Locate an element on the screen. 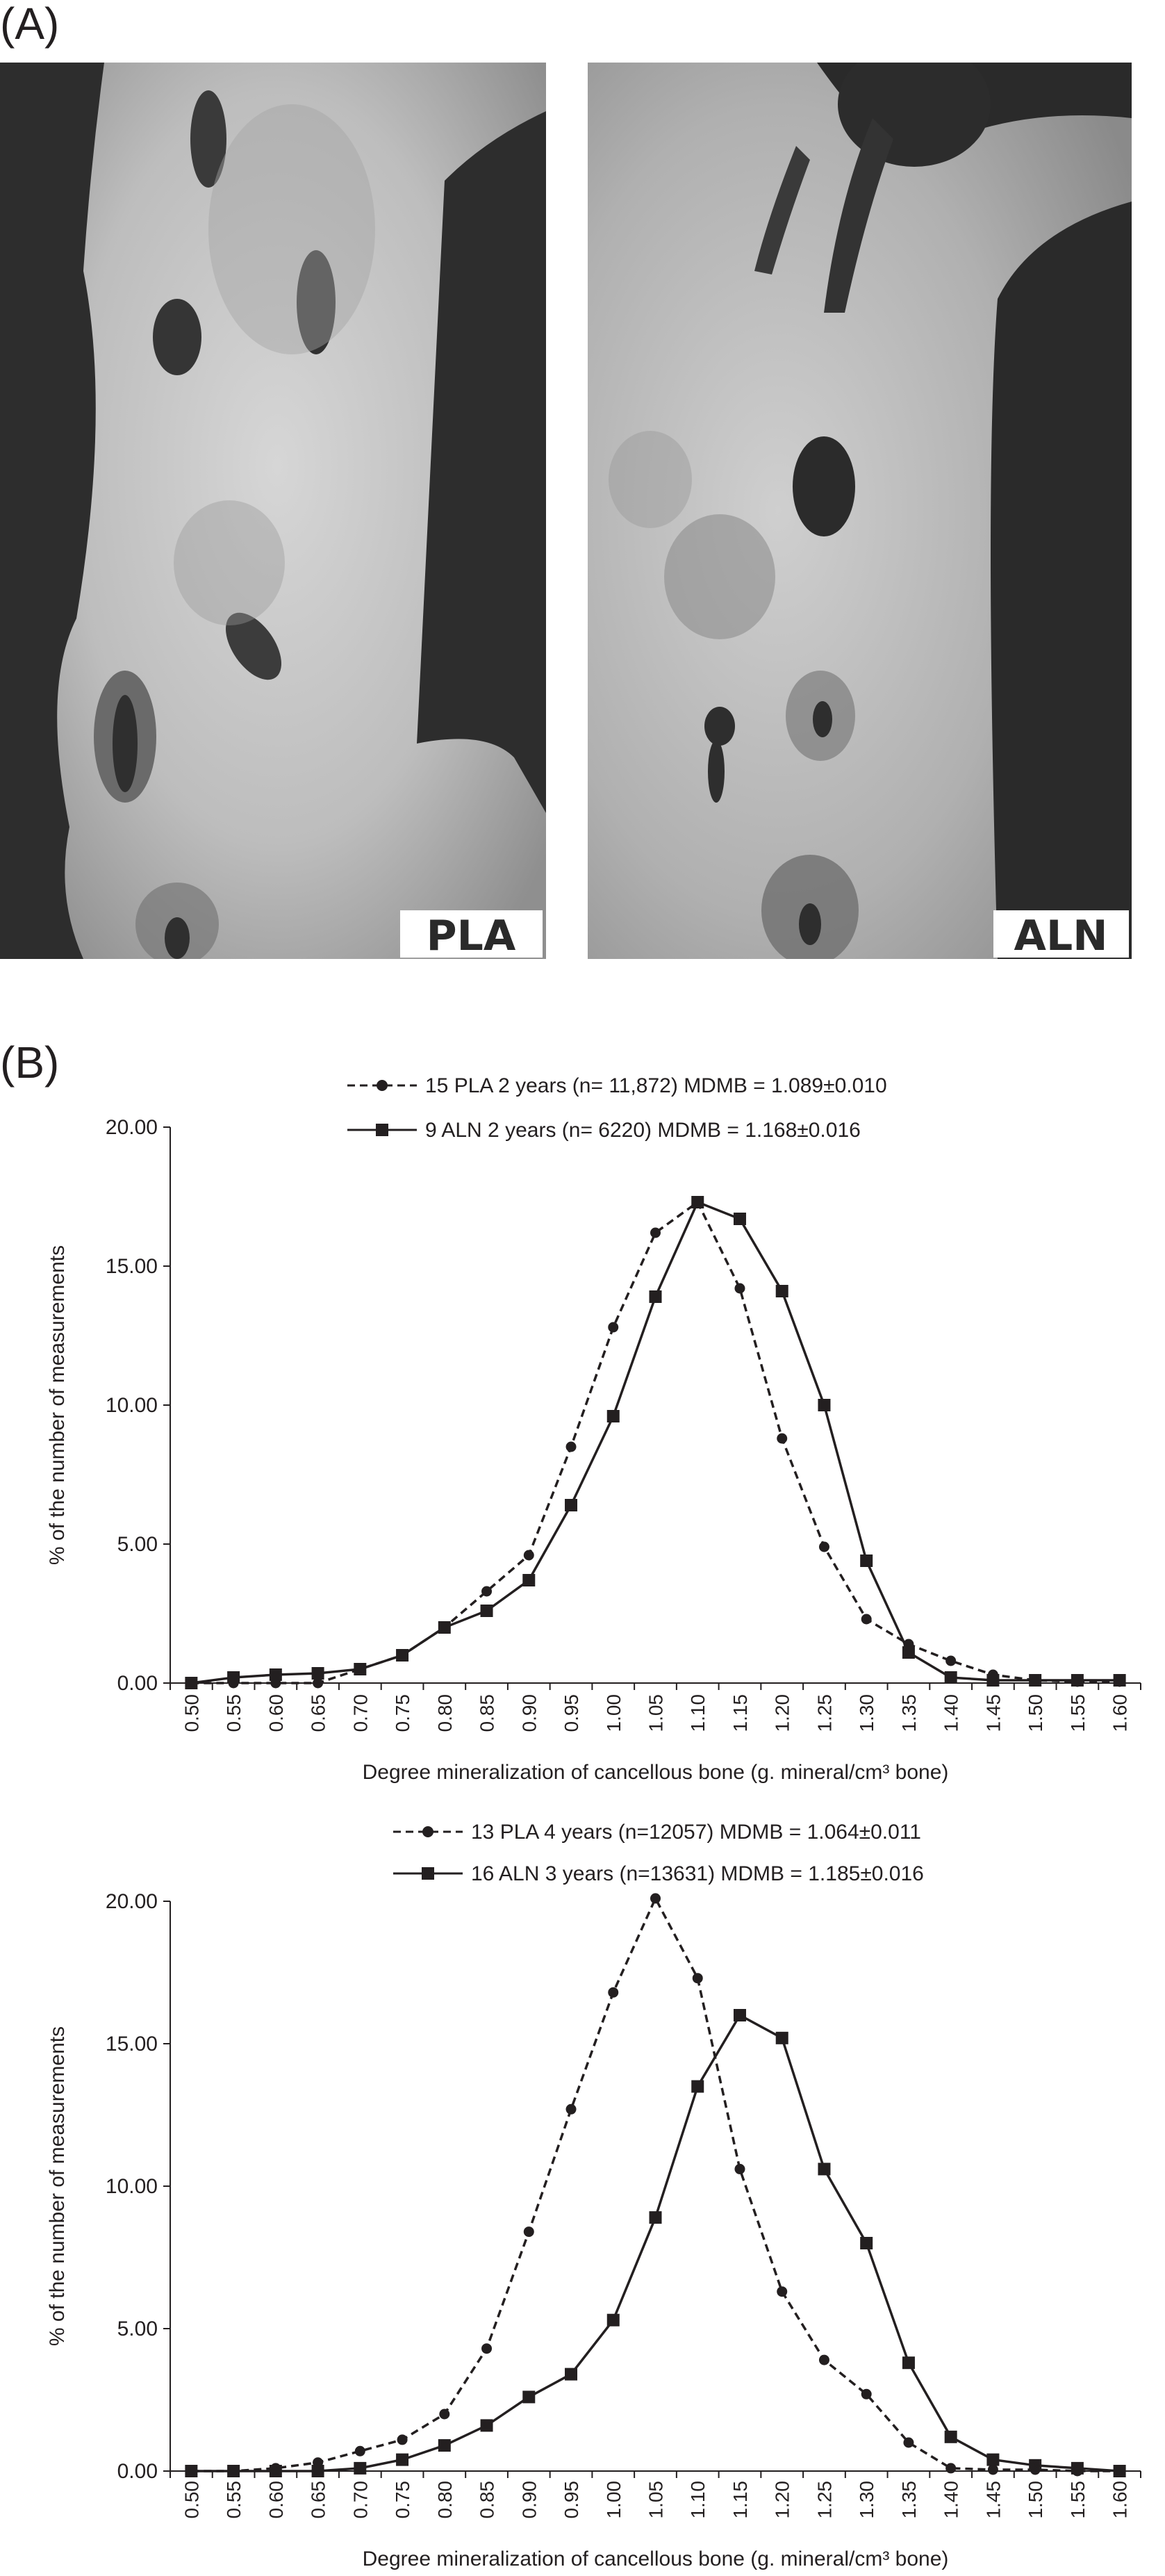 The image size is (1165, 2576). y-tick-label: 5.00 is located at coordinates (137, 1544).